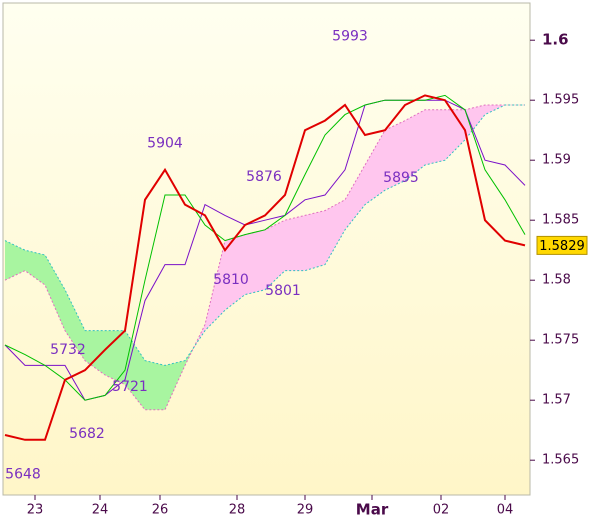 Image resolution: width=600 pixels, height=519 pixels. I want to click on x-tick-label: 29, so click(305, 510).